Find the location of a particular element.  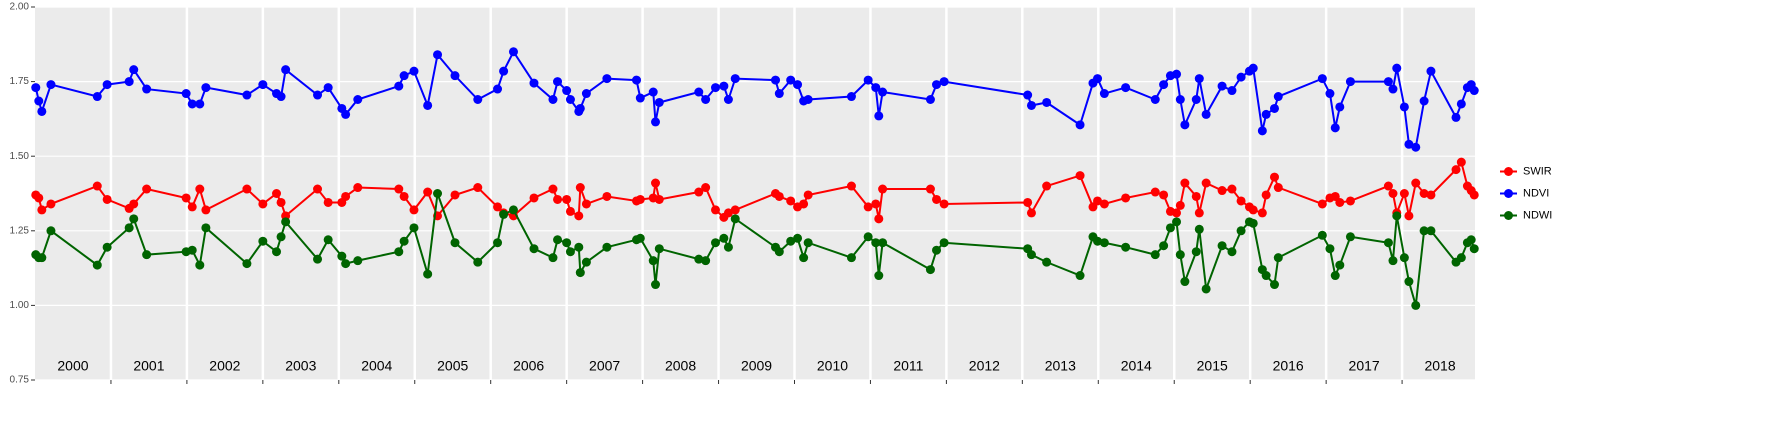

legend-key is located at coordinates (1508, 215).